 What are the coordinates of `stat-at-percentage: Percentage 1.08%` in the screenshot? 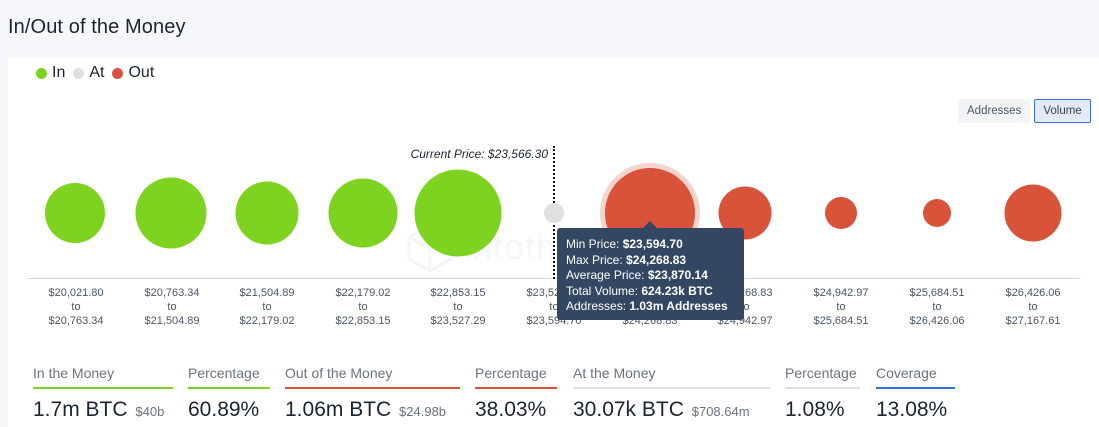 It's located at (822, 393).